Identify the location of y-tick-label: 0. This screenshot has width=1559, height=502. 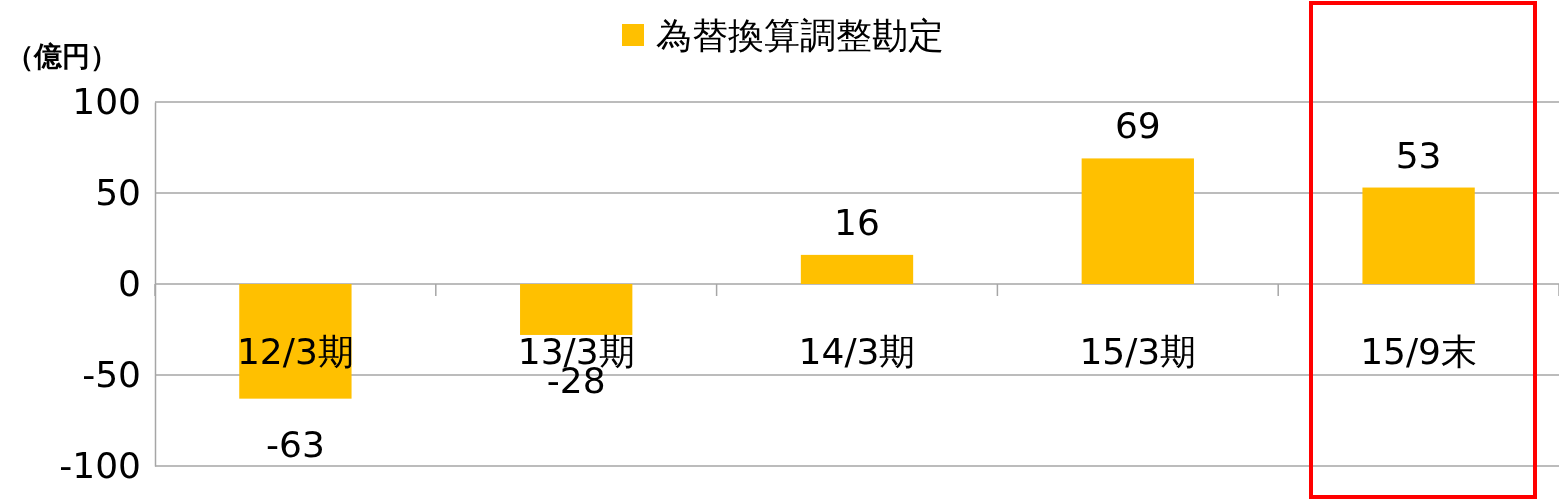
(129, 284).